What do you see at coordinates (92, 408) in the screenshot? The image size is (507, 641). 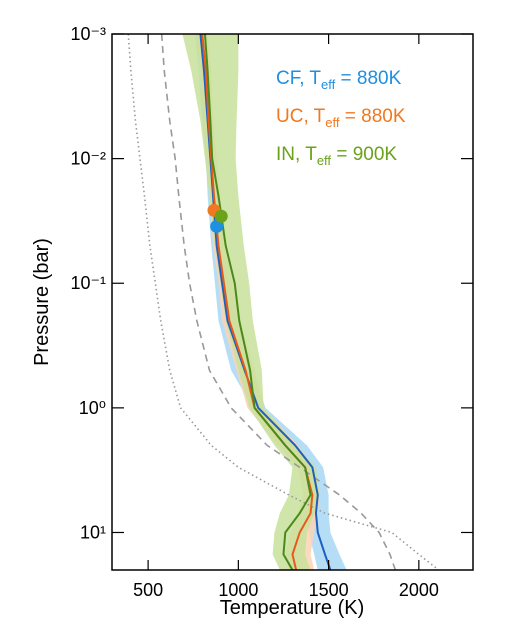 I see `y-tick-label: 10⁰` at bounding box center [92, 408].